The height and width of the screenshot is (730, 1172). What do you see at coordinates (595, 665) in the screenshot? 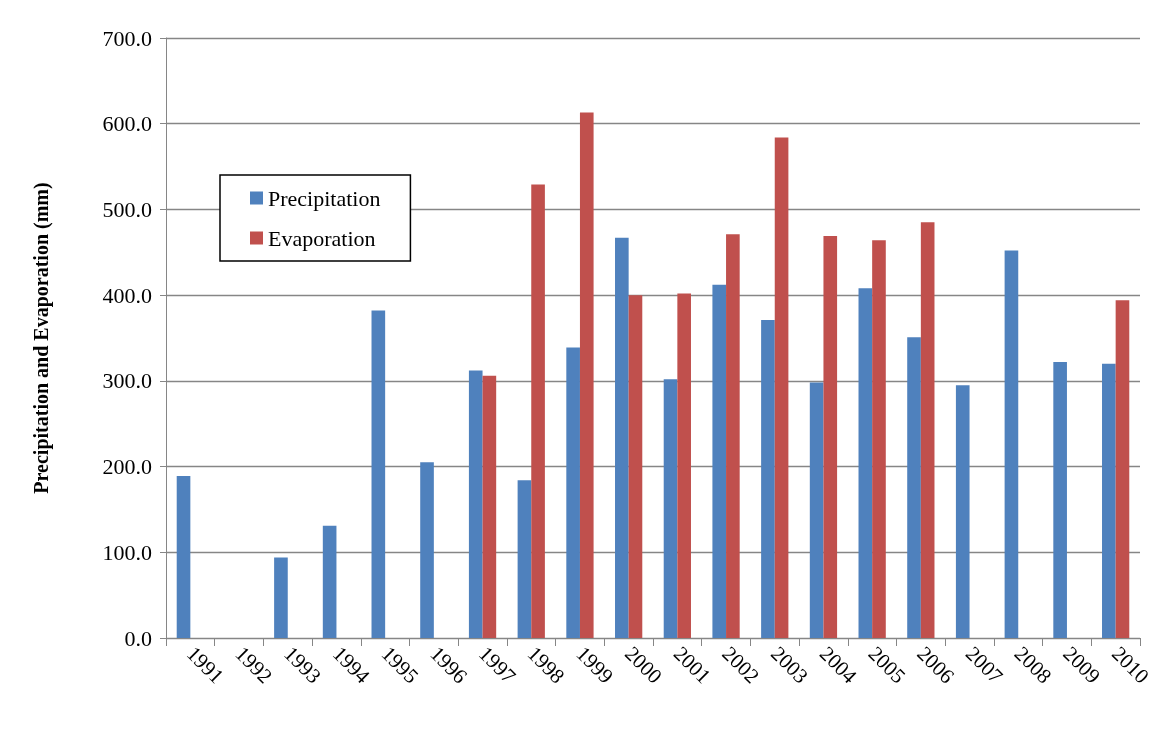
I see `x-tick-label: 1999` at bounding box center [595, 665].